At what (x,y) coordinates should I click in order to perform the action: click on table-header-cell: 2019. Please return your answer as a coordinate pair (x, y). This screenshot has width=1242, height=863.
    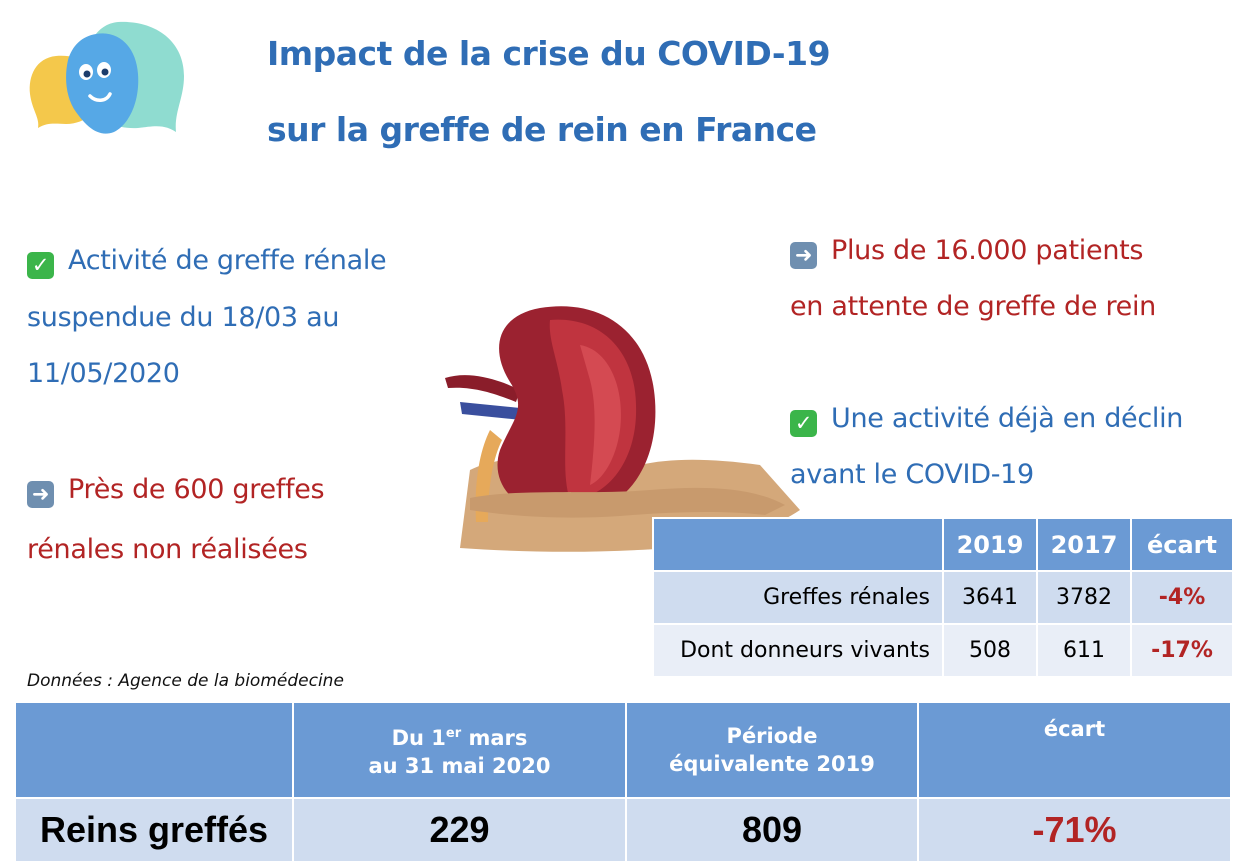
    Looking at the image, I should click on (990, 544).